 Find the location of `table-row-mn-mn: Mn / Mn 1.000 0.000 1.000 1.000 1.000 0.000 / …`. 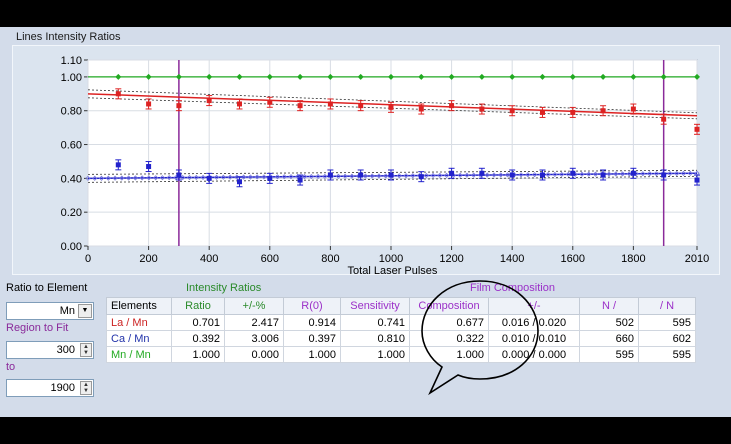

table-row-mn-mn: Mn / Mn 1.000 0.000 1.000 1.000 1.000 0.000 / … is located at coordinates (401, 354).